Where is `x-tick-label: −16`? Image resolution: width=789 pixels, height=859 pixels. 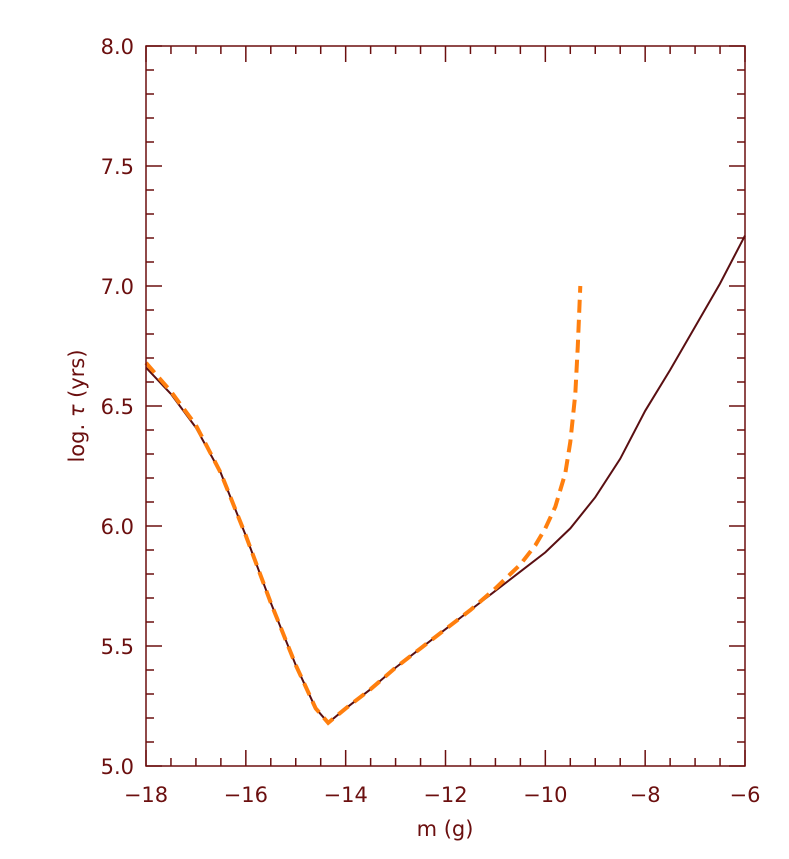
x-tick-label: −16 is located at coordinates (246, 795).